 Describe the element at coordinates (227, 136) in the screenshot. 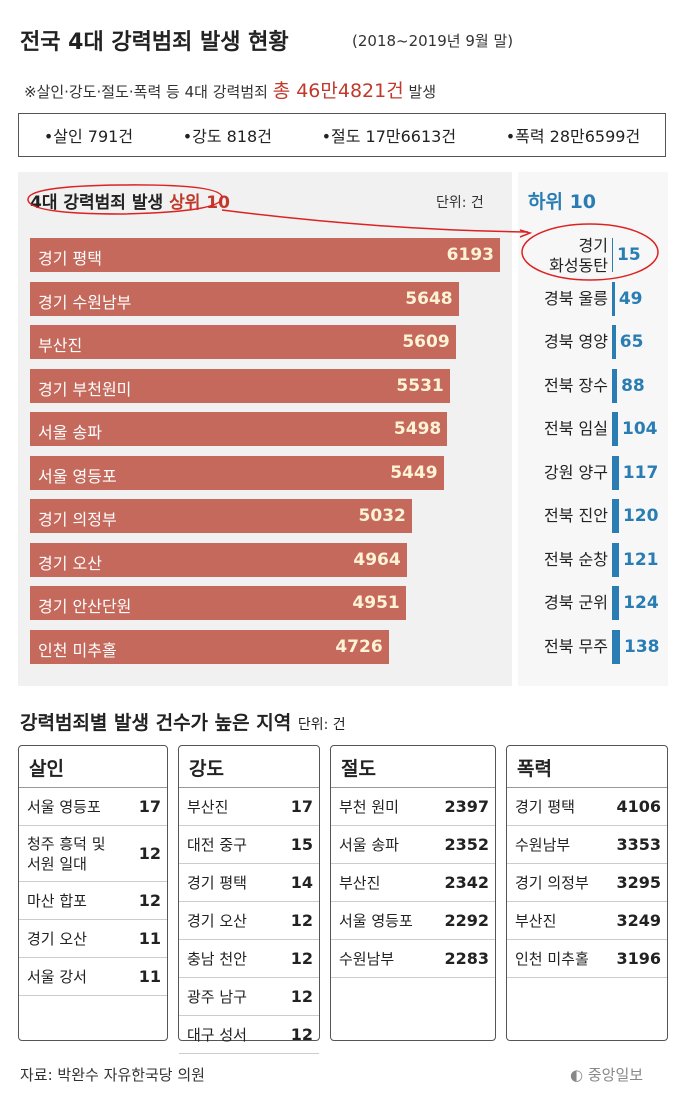

I see `summary-item: •강도 818건` at that location.